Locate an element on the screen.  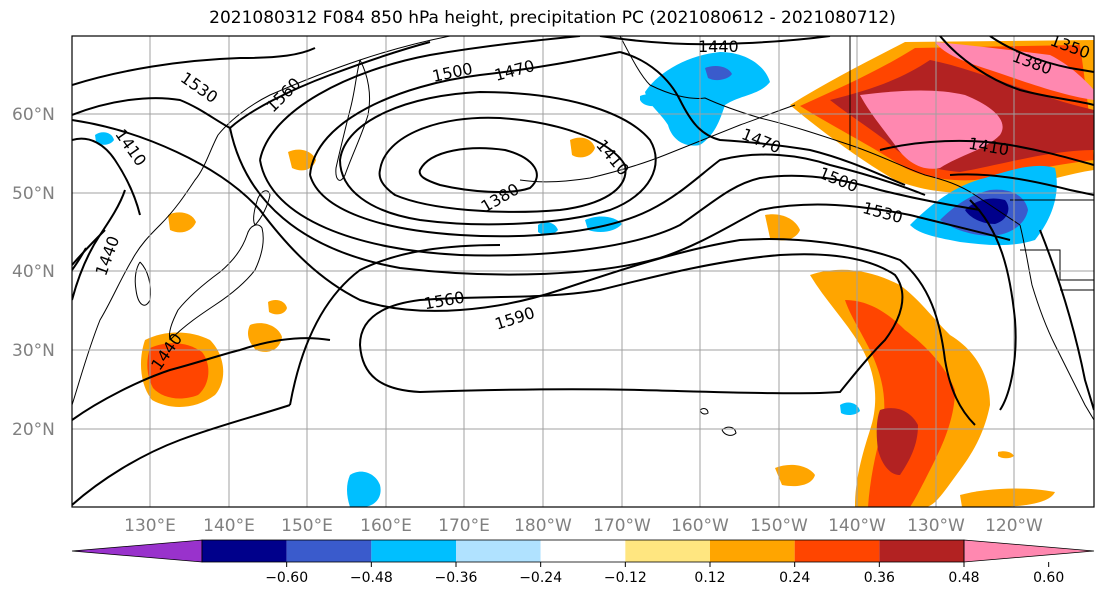
colorbar-tick-label: 0.24 is located at coordinates (794, 578).